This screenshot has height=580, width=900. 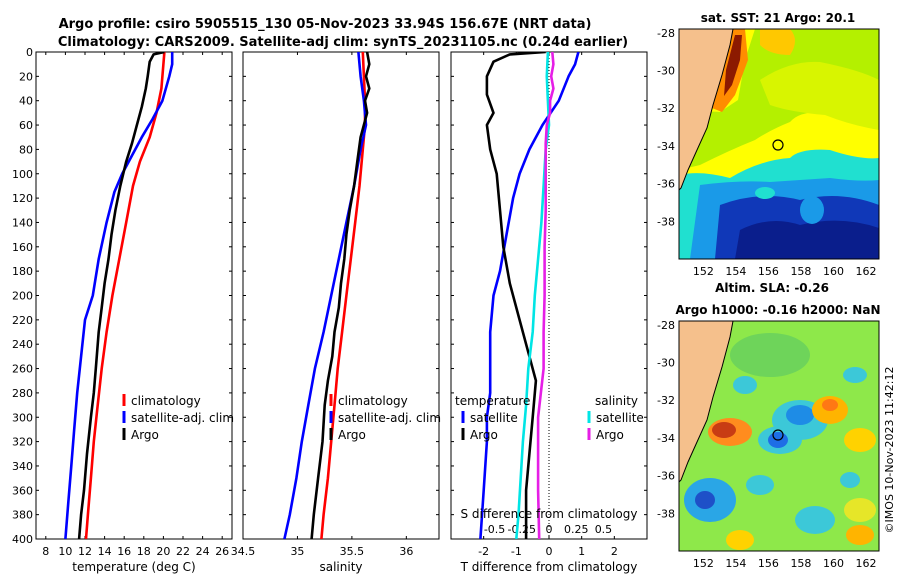 I want to click on y-tick-label: 180, so click(x=22, y=271).